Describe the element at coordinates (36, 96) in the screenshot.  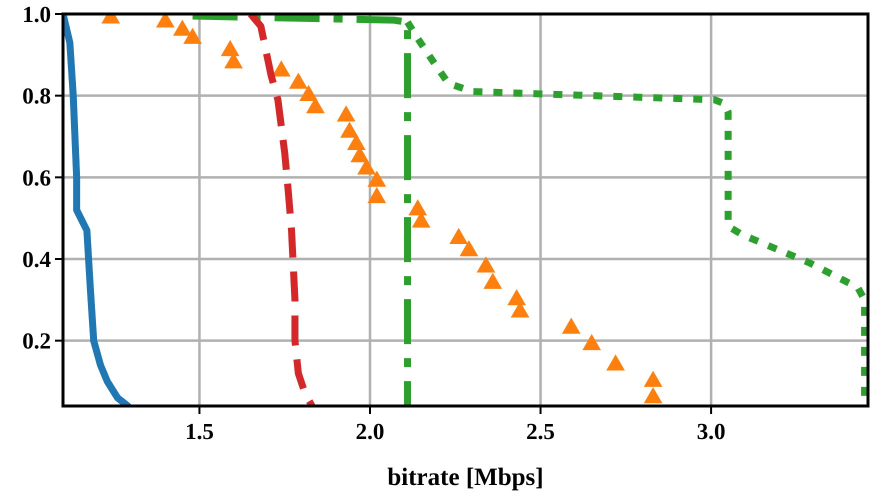
I see `y-tick-label: 0.8` at that location.